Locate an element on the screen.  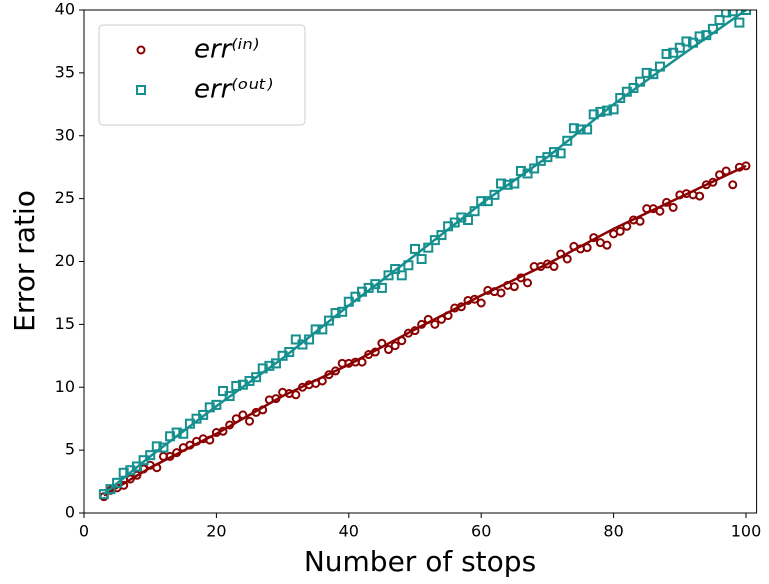
x-tick-label: 0 is located at coordinates (84, 531).